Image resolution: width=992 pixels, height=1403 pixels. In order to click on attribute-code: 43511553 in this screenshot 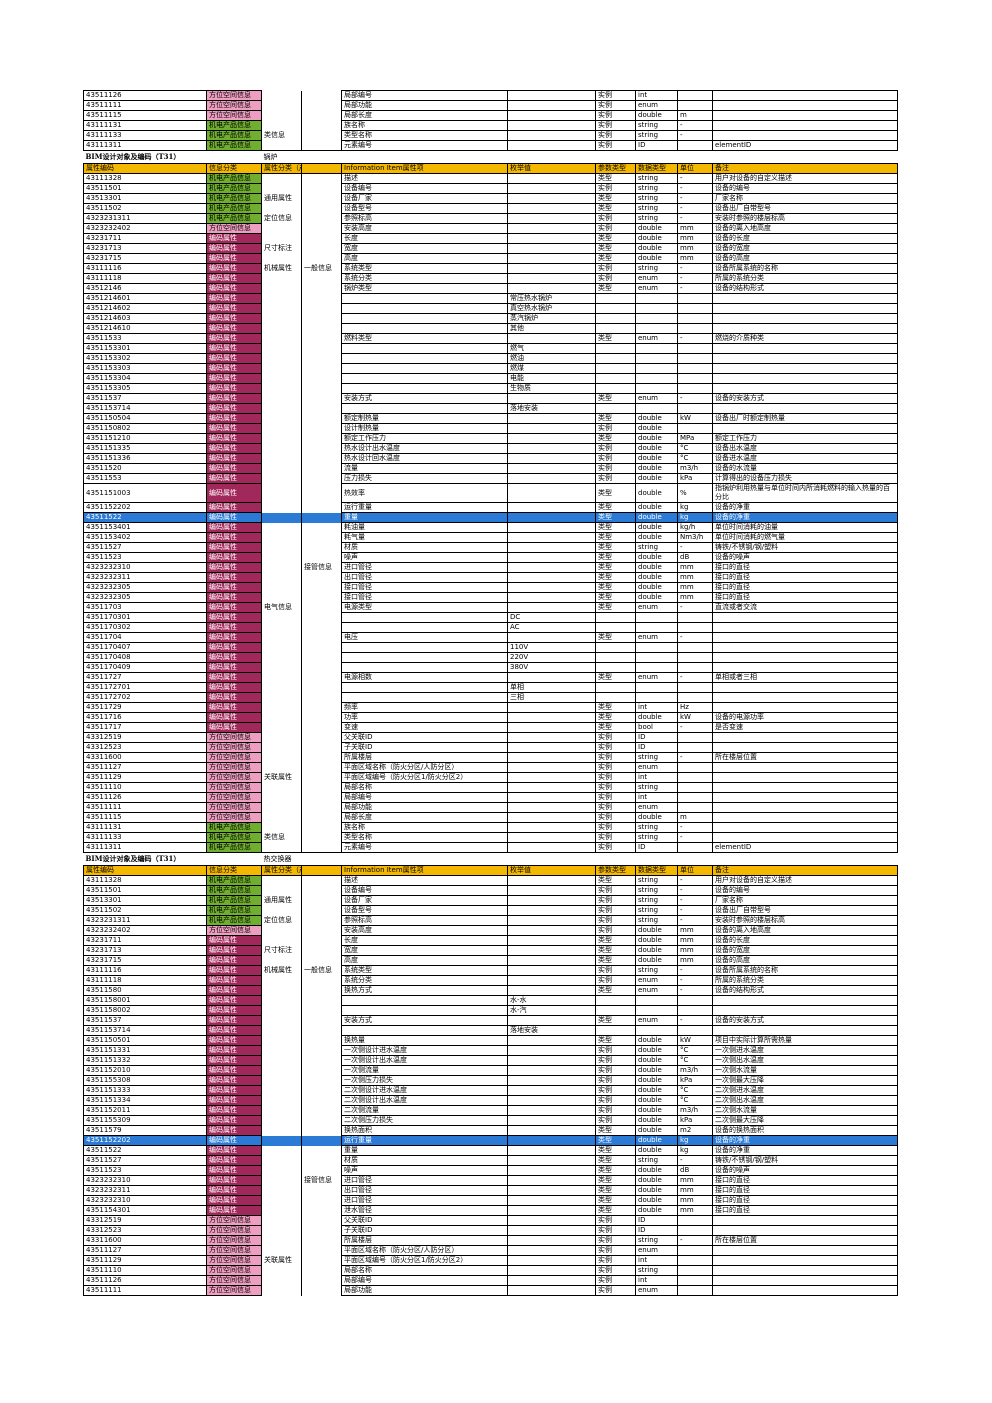, I will do `click(145, 478)`.